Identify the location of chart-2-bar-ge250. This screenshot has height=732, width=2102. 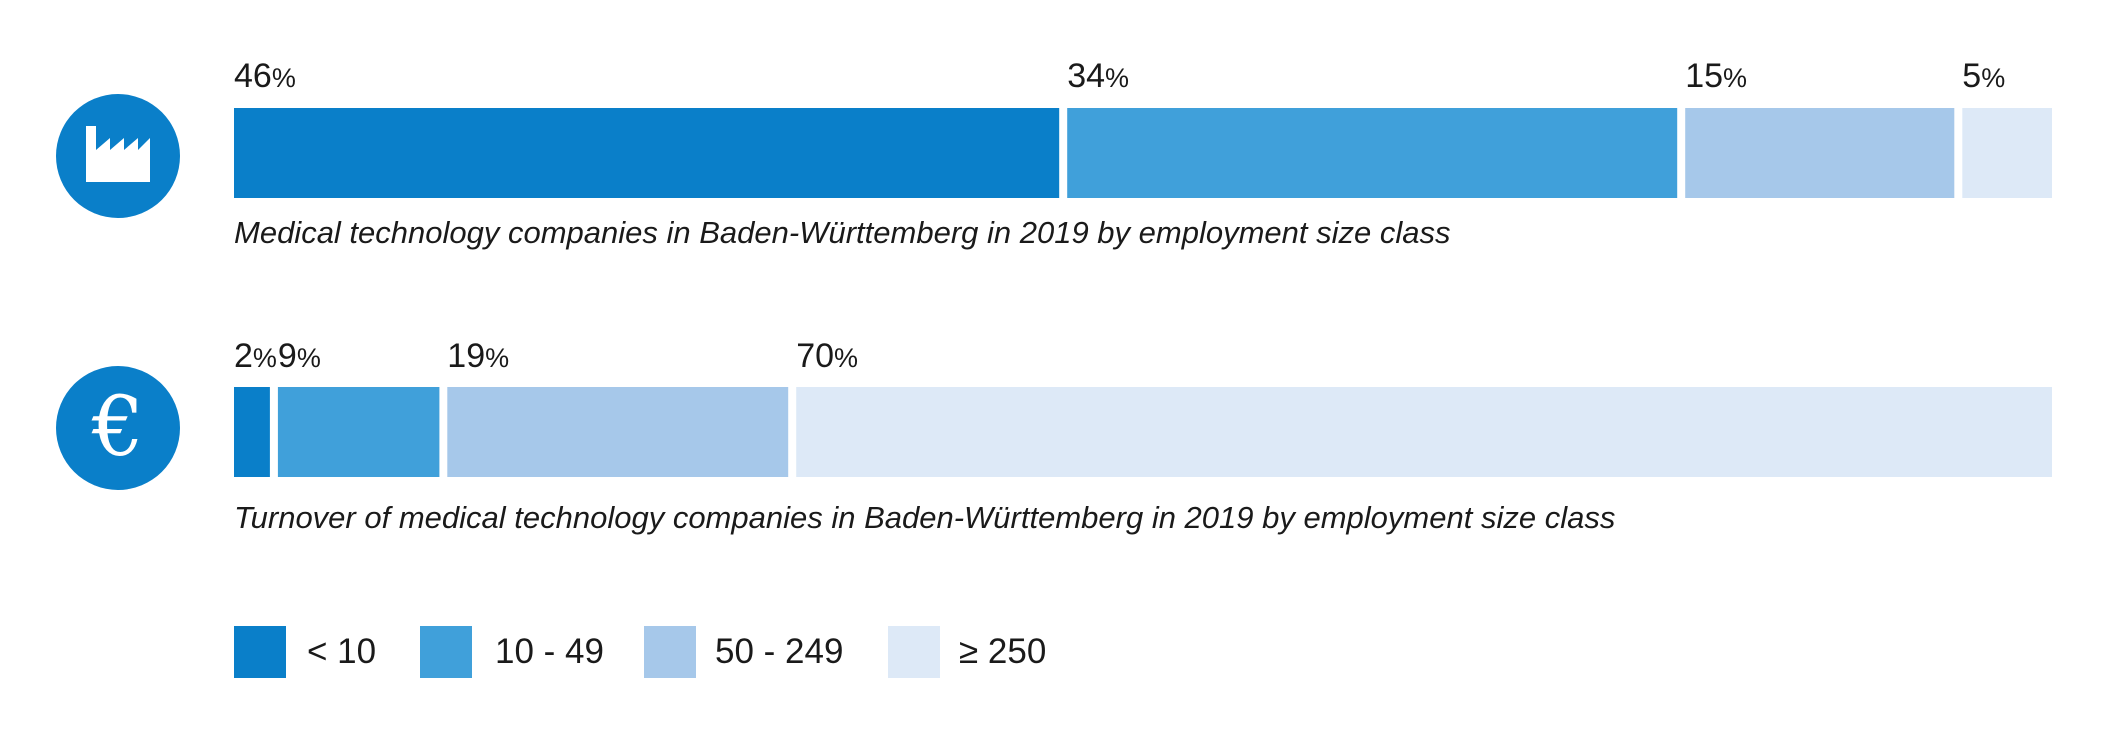
(1424, 432).